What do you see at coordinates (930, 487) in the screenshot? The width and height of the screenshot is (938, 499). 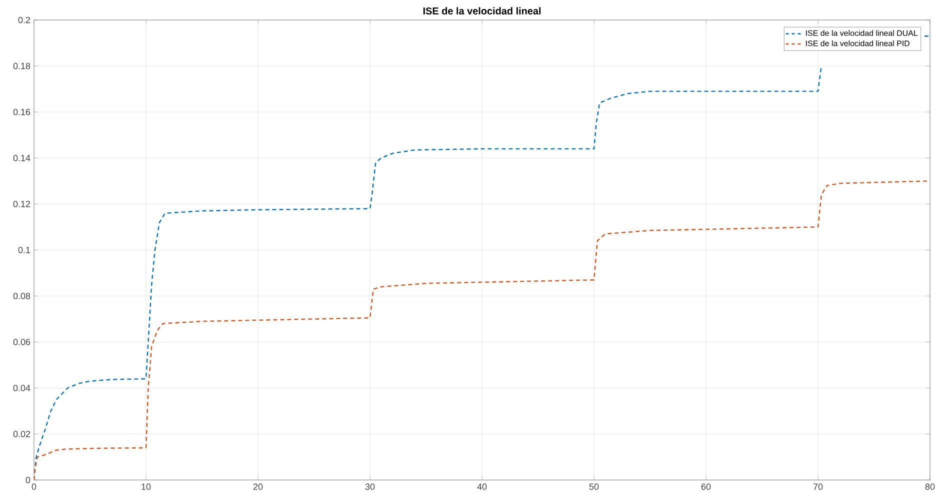 I see `x-tick-label: 80` at bounding box center [930, 487].